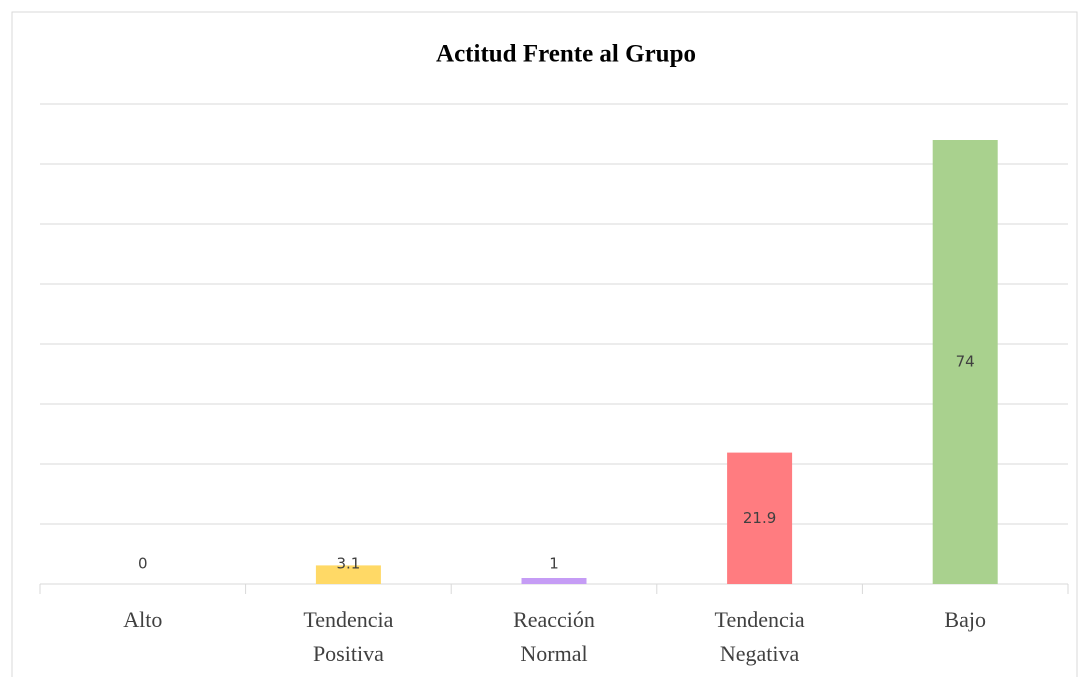 Image resolution: width=1086 pixels, height=677 pixels. Describe the element at coordinates (553, 653) in the screenshot. I see `x-tick-label-line: Normal` at that location.